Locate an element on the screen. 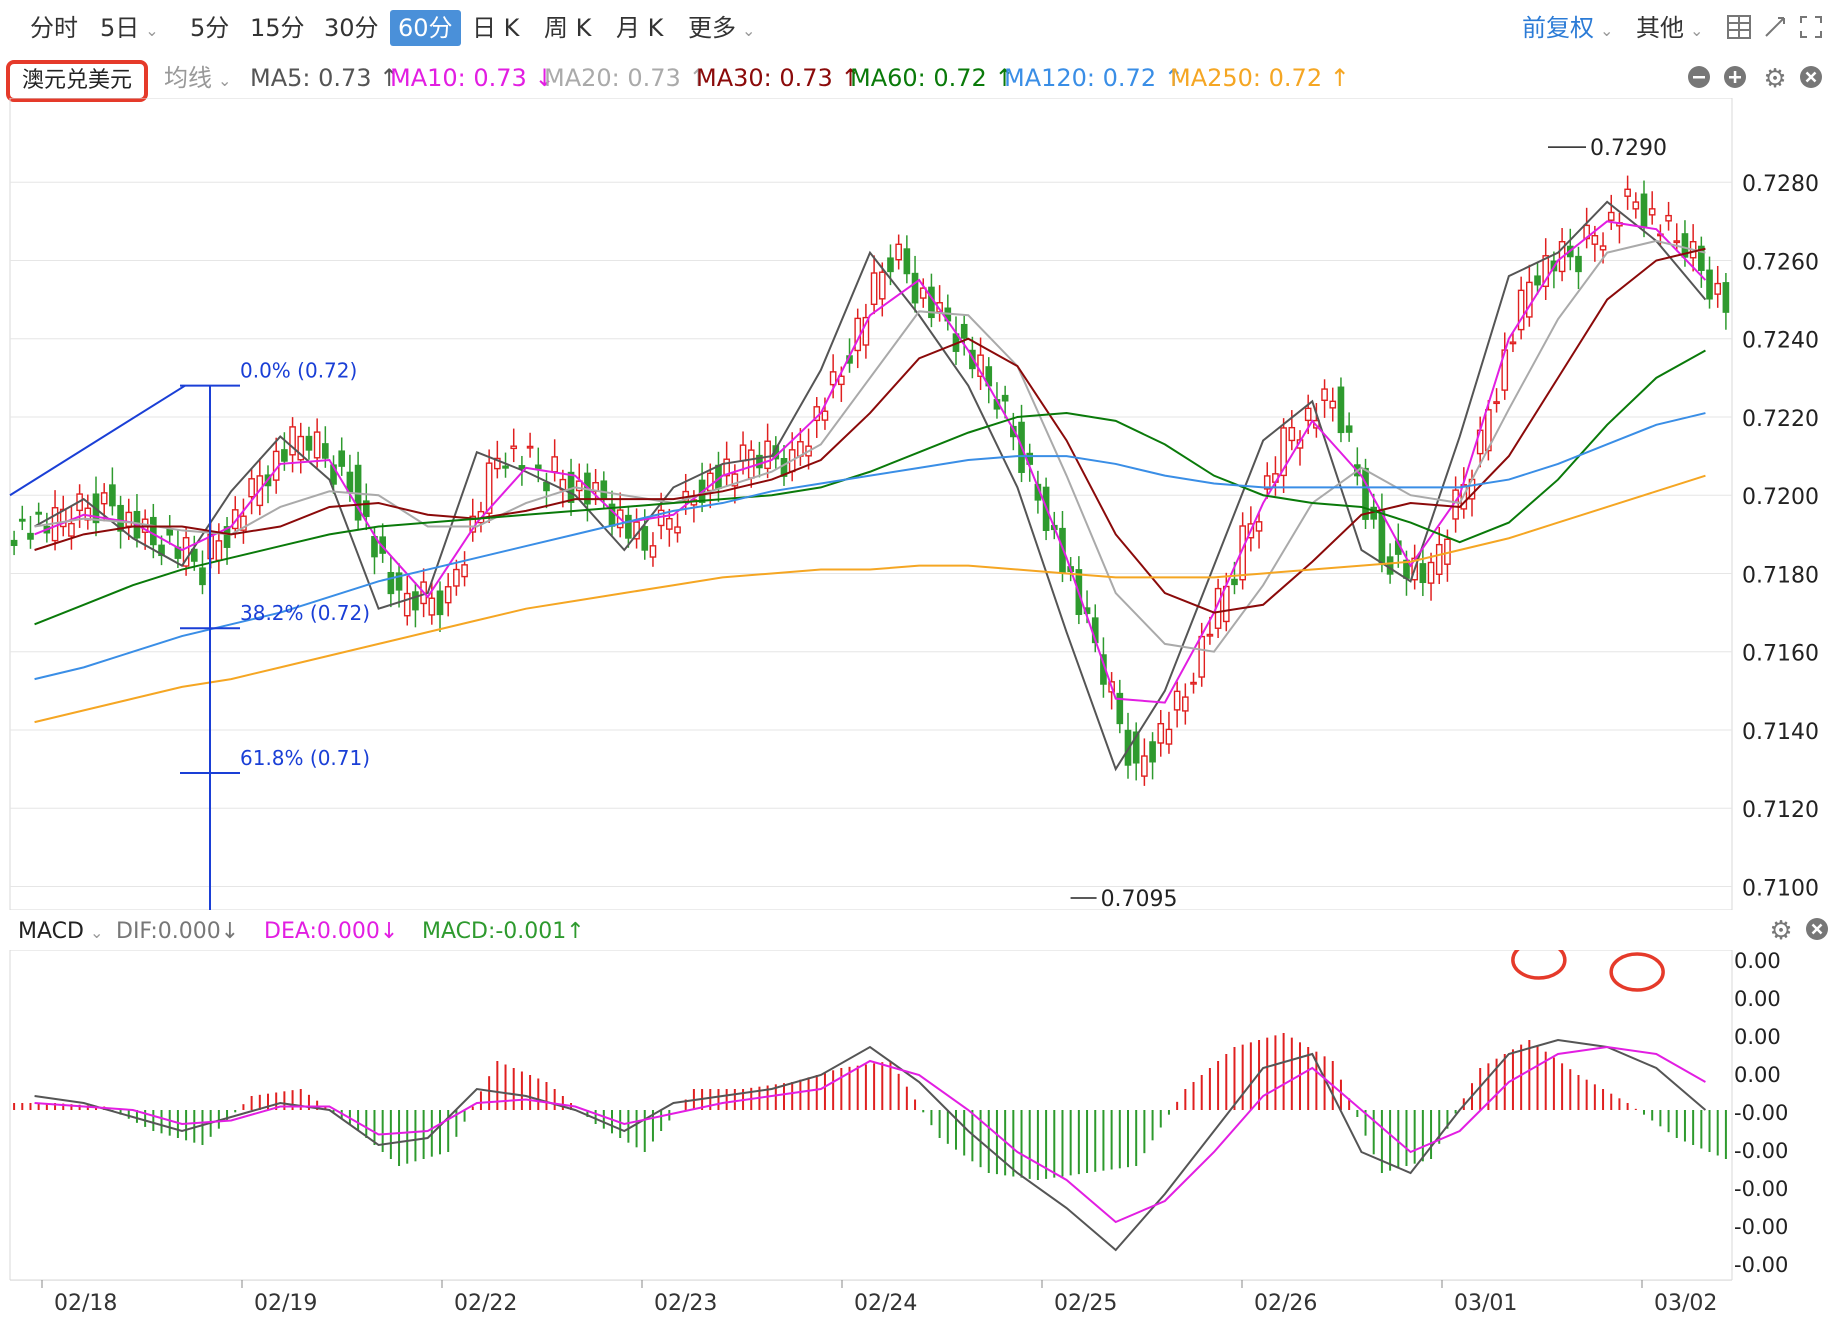 The width and height of the screenshot is (1848, 1326). tab-period-0: 分时 is located at coordinates (54, 28).